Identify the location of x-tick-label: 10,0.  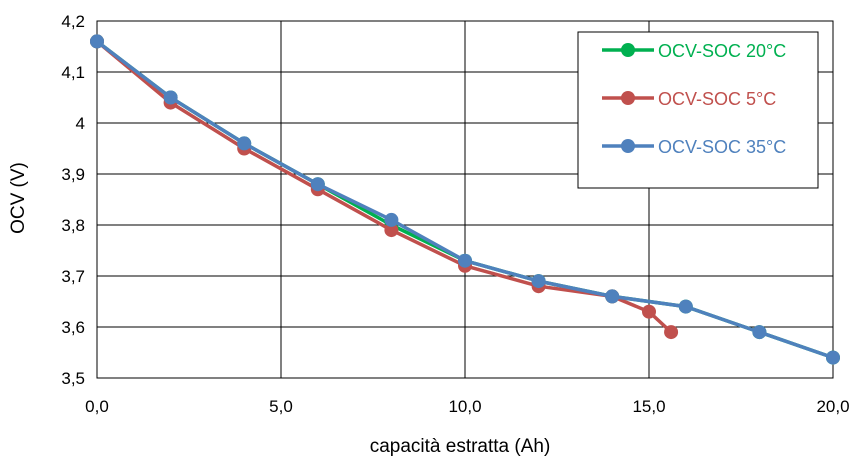
(464, 406).